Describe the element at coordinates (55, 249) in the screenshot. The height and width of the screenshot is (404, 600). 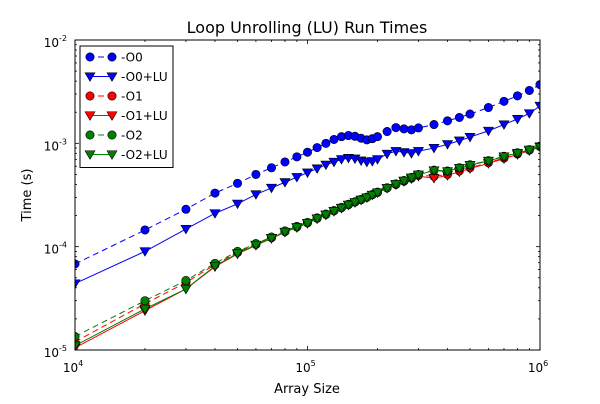
I see `y-tick-label: 10⁻⁴` at that location.